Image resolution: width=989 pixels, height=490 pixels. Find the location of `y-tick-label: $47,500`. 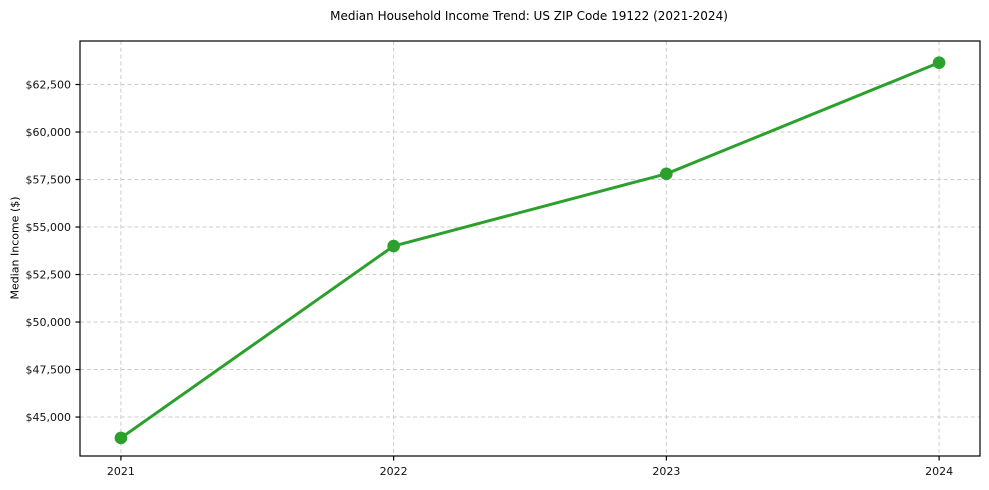

y-tick-label: $47,500 is located at coordinates (49, 370).